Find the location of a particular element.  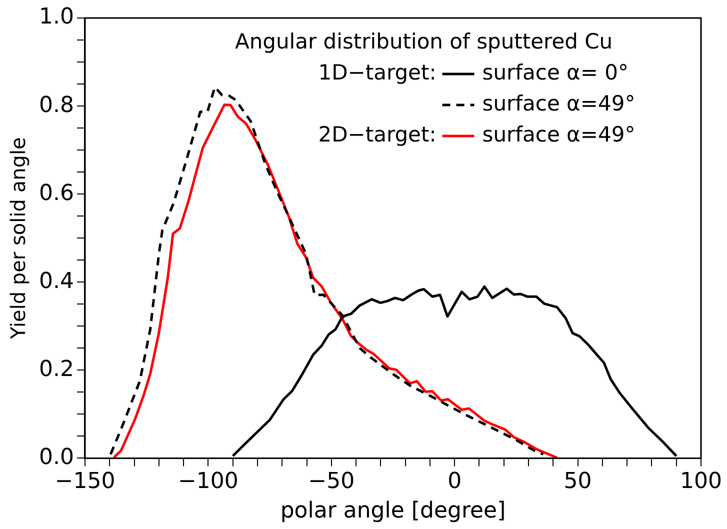

y-tick-label: 0.0 is located at coordinates (56, 457).